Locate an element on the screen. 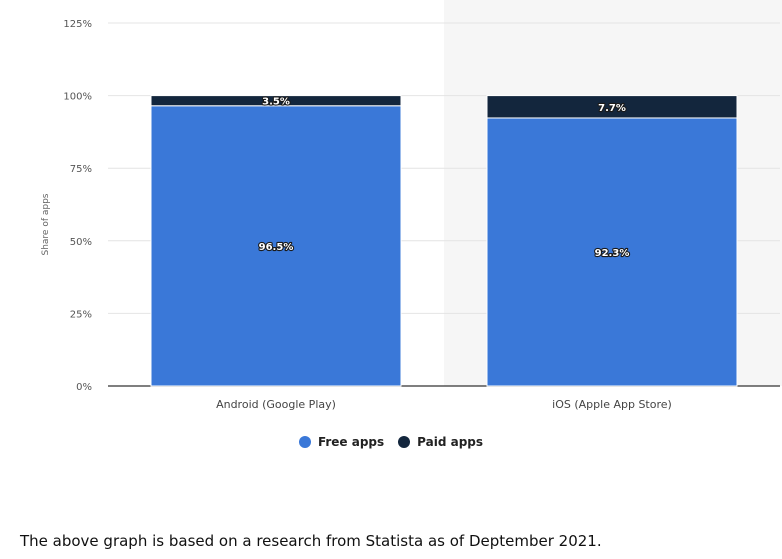 The image size is (782, 559). y-tick-label: 0% is located at coordinates (84, 387).